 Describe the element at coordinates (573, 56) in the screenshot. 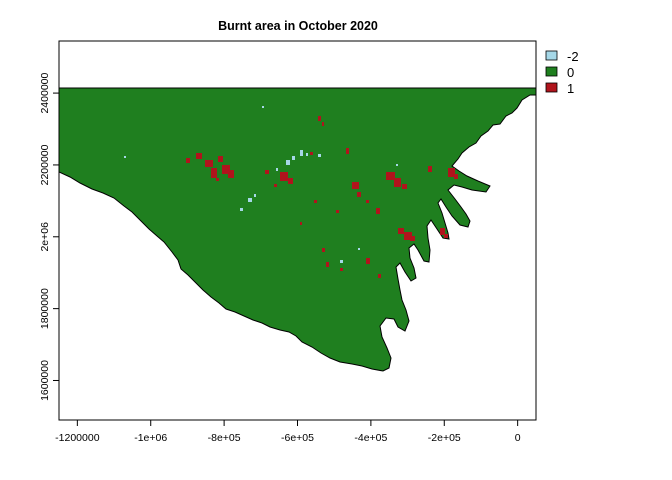

I see `legend-label-neg2: -2` at that location.